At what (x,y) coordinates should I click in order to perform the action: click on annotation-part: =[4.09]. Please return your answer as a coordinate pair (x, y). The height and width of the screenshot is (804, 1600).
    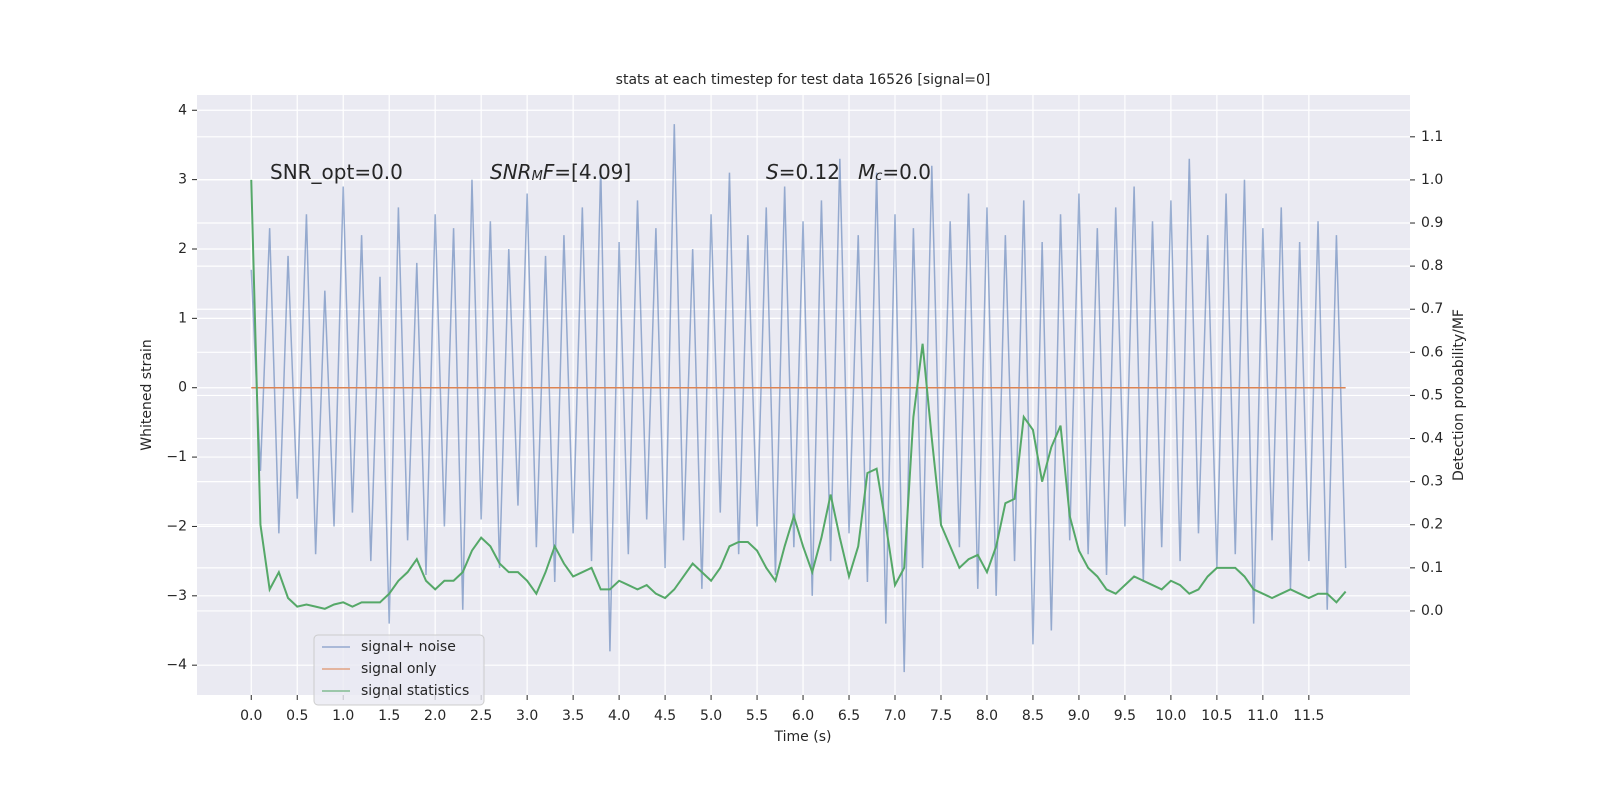
    Looking at the image, I should click on (592, 172).